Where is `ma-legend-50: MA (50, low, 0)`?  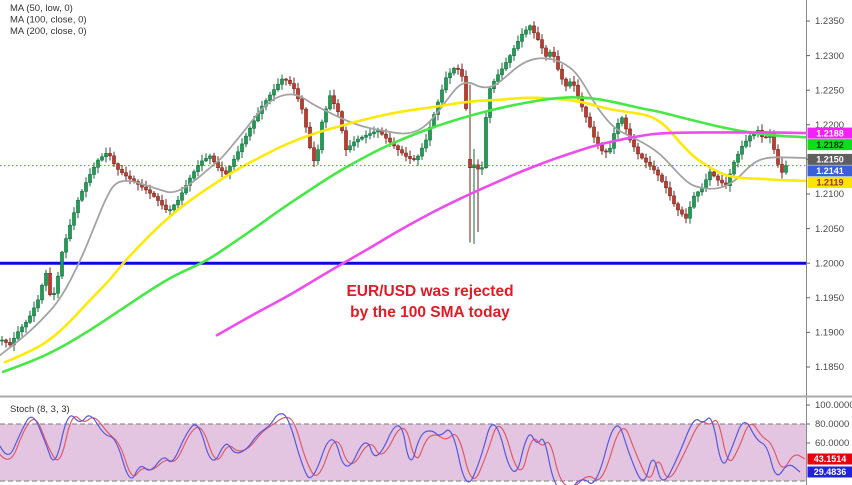 ma-legend-50: MA (50, low, 0) is located at coordinates (41, 8).